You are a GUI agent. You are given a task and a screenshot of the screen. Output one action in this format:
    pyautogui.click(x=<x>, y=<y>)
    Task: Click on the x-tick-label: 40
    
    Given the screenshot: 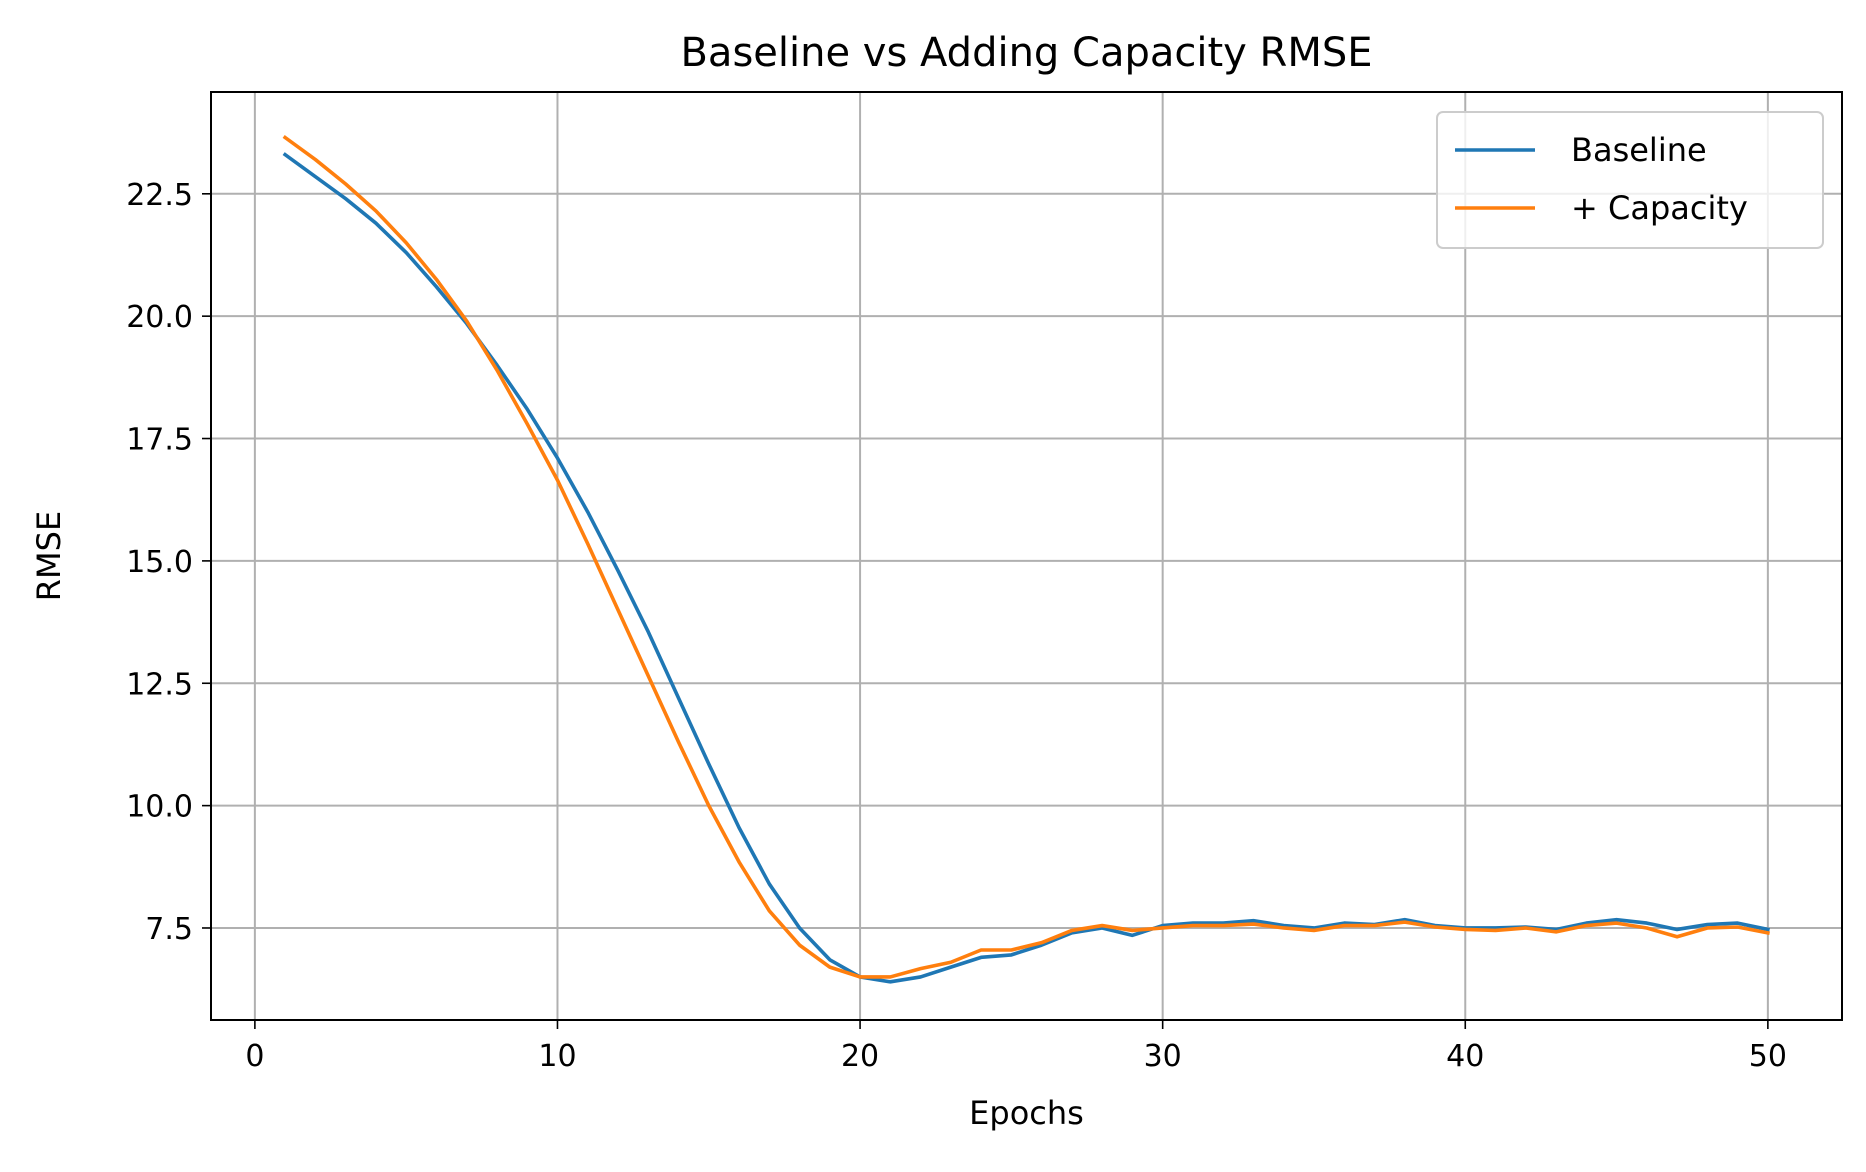 What is the action you would take?
    pyautogui.click(x=1465, y=1056)
    